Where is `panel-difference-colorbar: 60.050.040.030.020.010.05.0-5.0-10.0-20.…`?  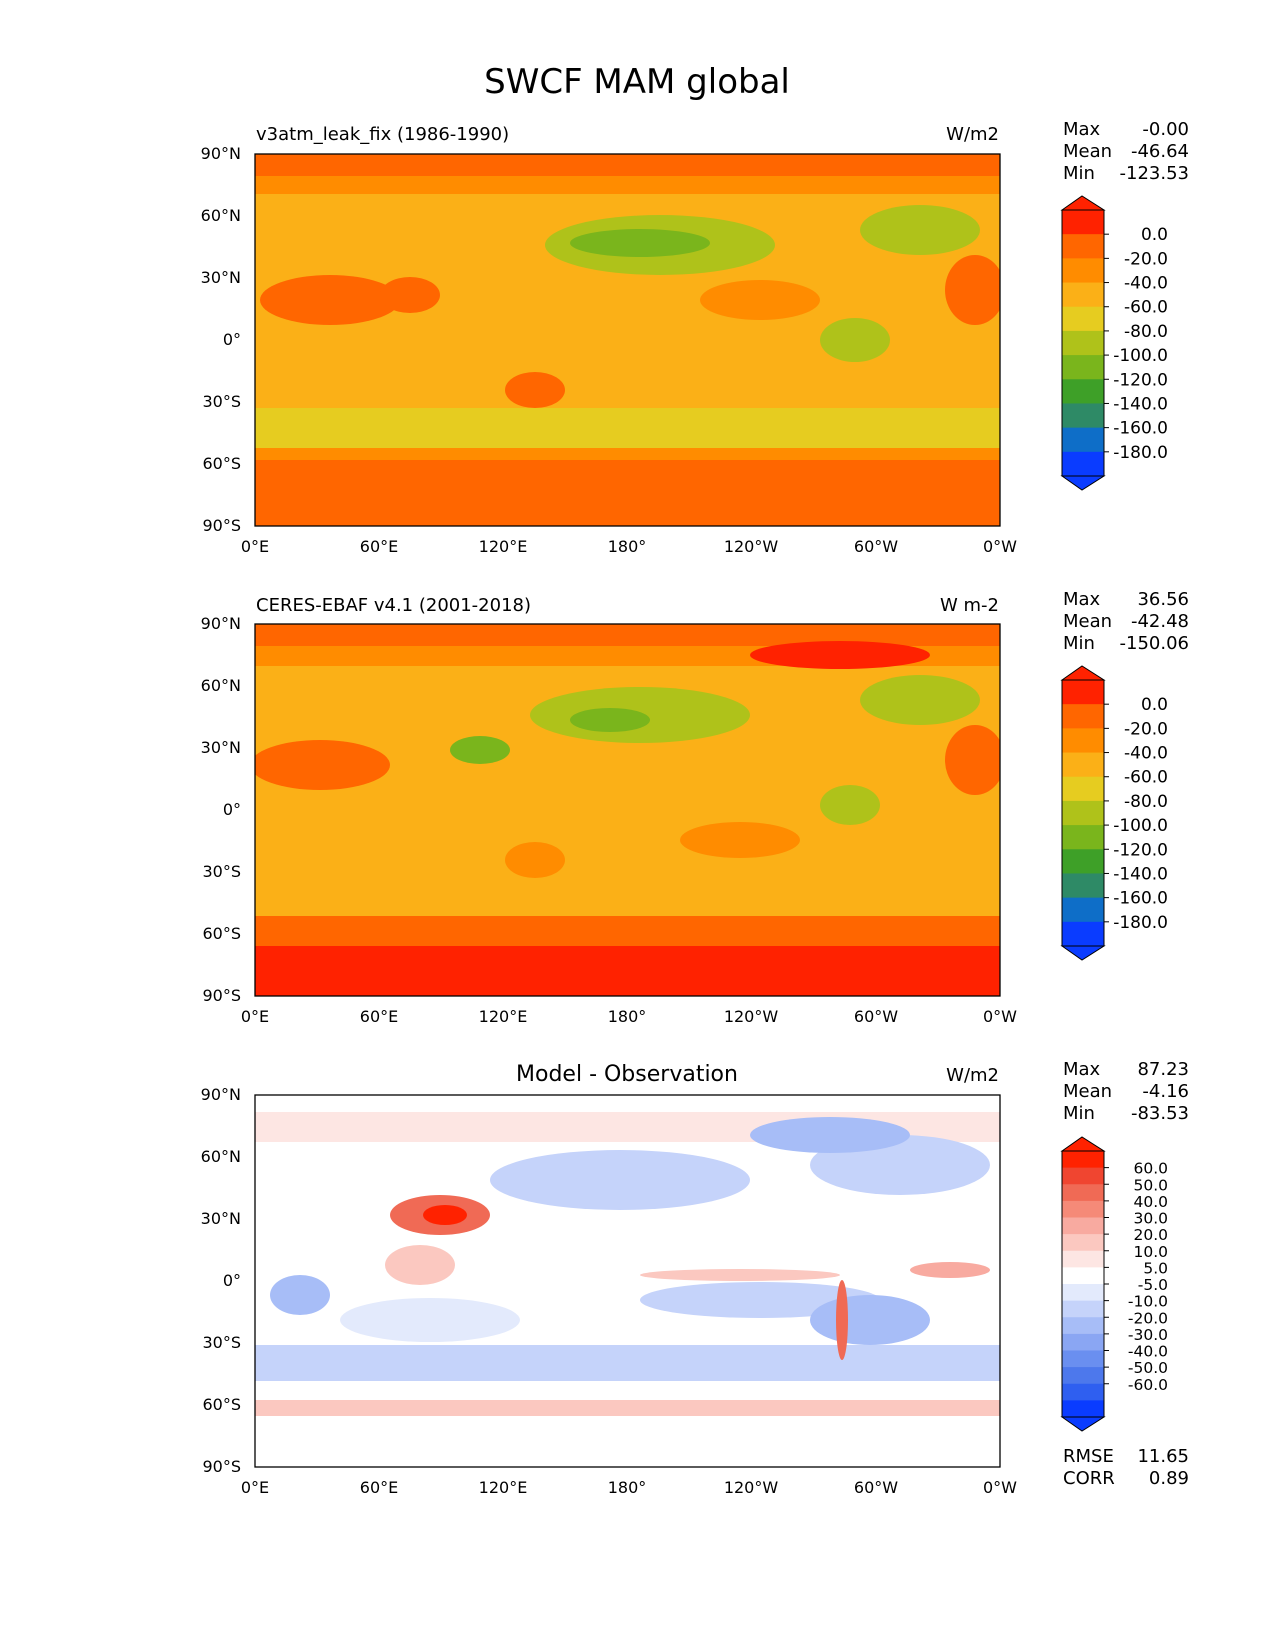 panel-difference-colorbar: 60.050.040.030.020.010.05.0-5.0-10.0-20.… is located at coordinates (1114, 1284).